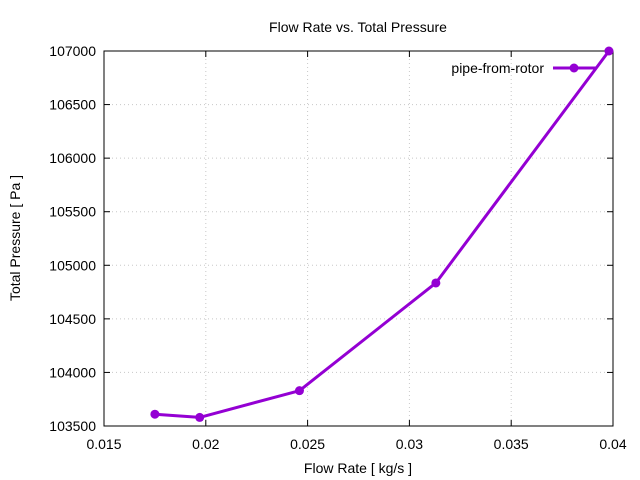 This screenshot has width=640, height=480. What do you see at coordinates (307, 444) in the screenshot?
I see `x-tick-label: 0.025` at bounding box center [307, 444].